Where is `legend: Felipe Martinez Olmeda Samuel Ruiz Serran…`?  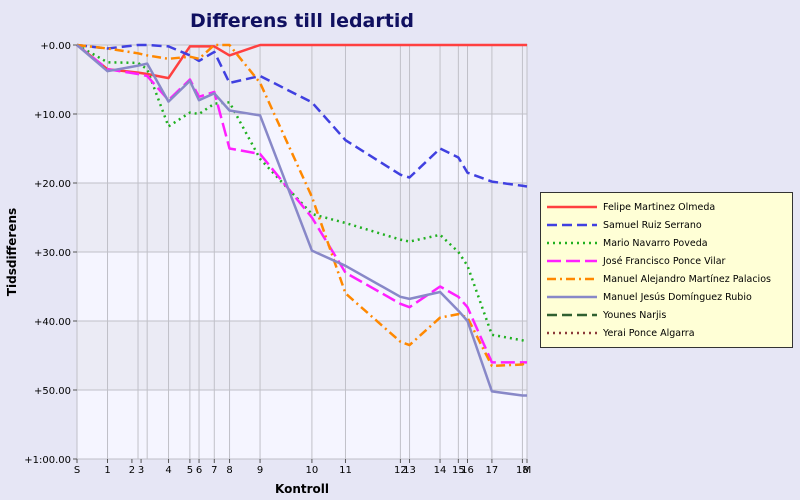
legend: Felipe Martinez Olmeda Samuel Ruiz Serran… is located at coordinates (666, 270).